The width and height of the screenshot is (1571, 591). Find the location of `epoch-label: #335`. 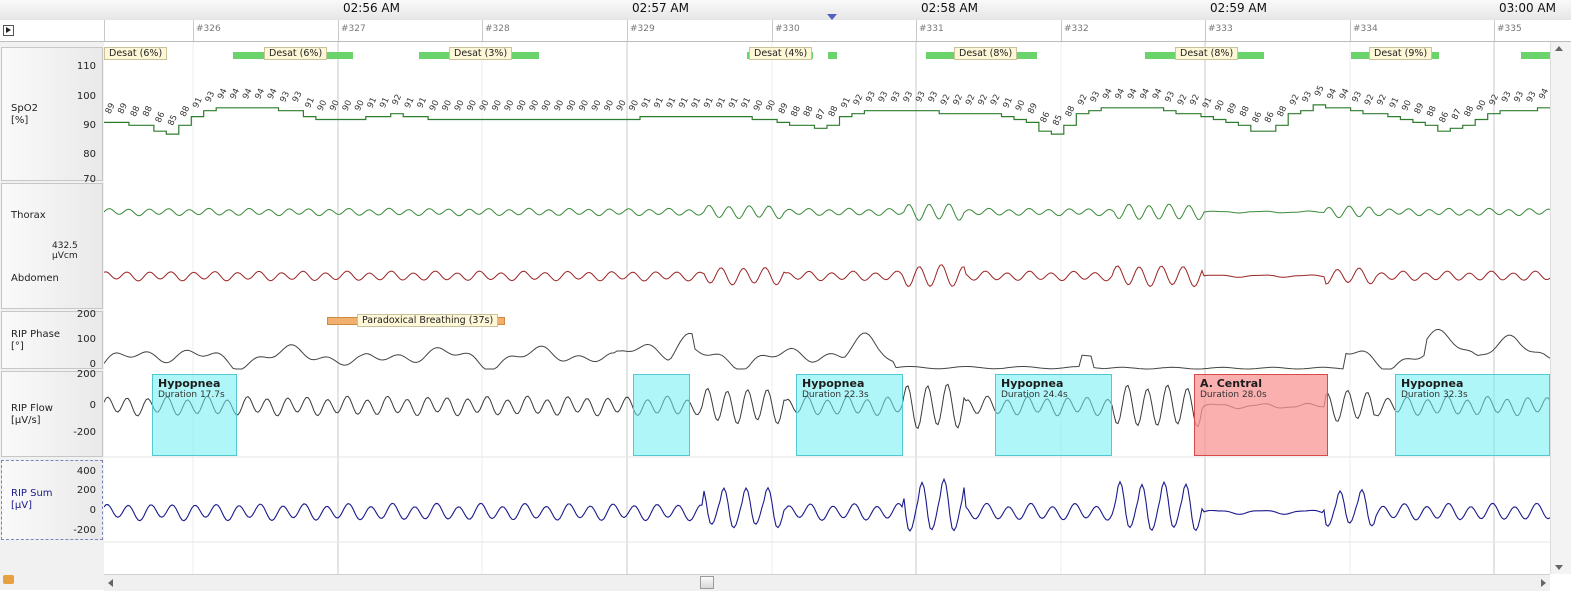

epoch-label: #335 is located at coordinates (1509, 29).